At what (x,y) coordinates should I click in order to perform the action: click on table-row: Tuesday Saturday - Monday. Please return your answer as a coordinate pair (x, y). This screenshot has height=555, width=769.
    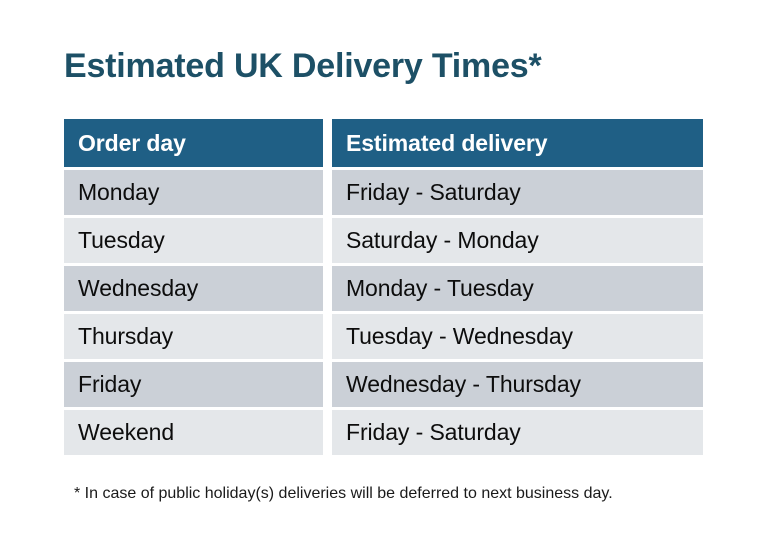
    Looking at the image, I should click on (383, 240).